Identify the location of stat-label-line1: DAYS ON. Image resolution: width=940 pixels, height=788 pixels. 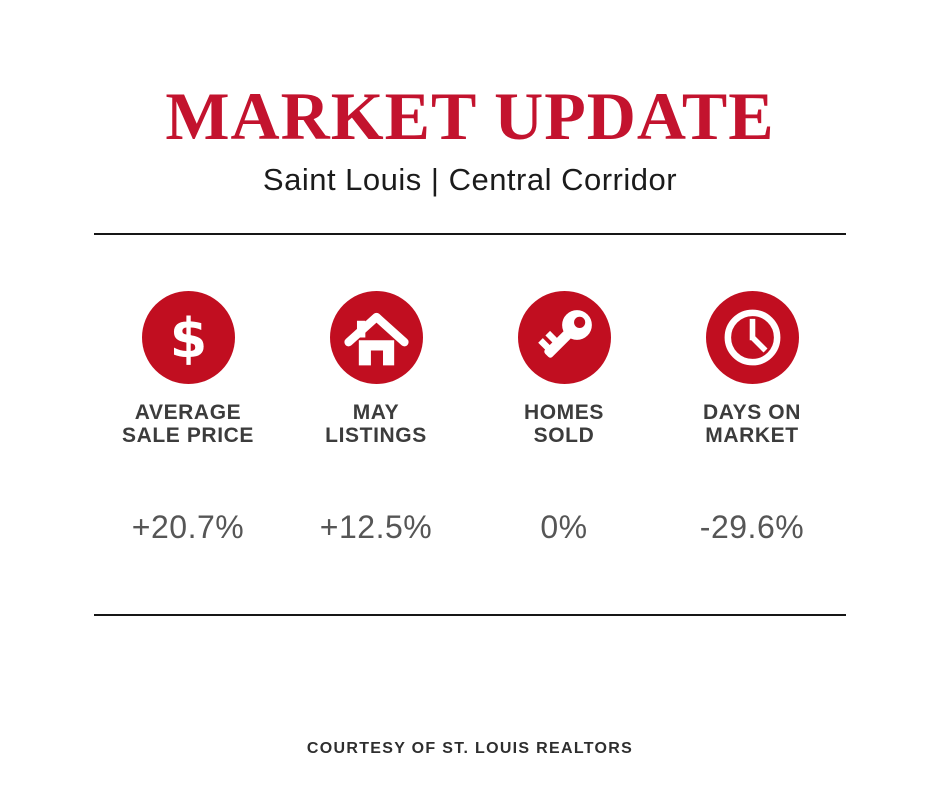
(752, 412).